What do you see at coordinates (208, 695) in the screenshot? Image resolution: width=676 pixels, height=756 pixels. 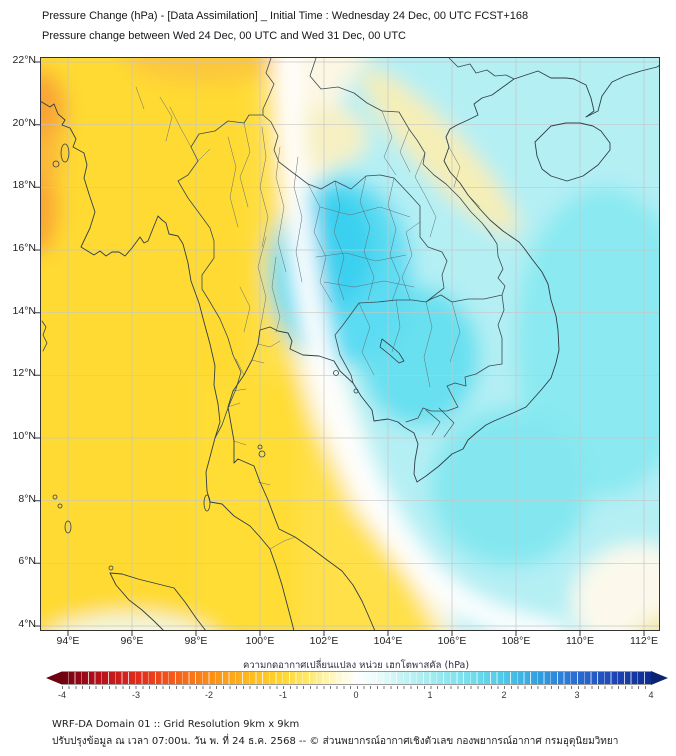 I see `colorbar-tick-label: -2` at bounding box center [208, 695].